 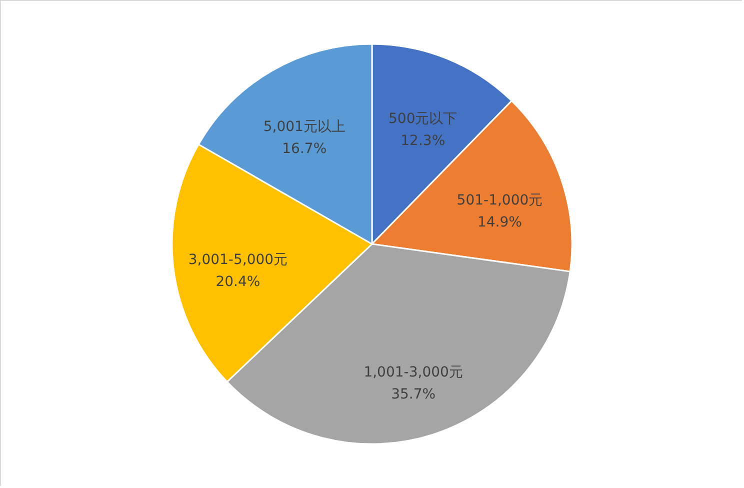 What do you see at coordinates (304, 149) in the screenshot?
I see `data-label: 16.7%` at bounding box center [304, 149].